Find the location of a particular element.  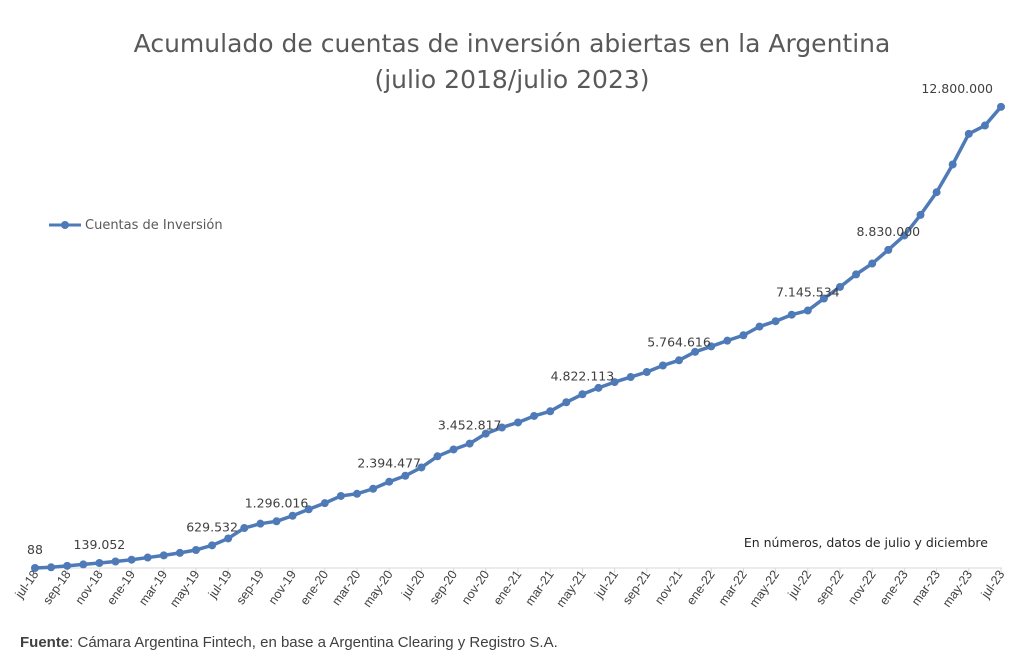

data-label: 88 is located at coordinates (35, 549).